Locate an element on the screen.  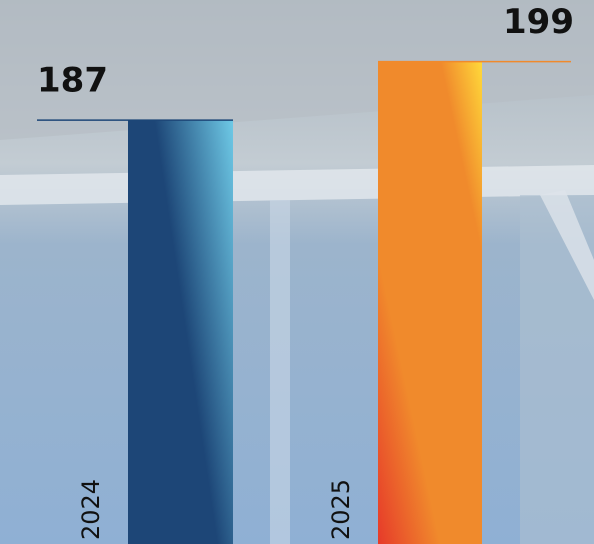
bar is located at coordinates (180, 332).